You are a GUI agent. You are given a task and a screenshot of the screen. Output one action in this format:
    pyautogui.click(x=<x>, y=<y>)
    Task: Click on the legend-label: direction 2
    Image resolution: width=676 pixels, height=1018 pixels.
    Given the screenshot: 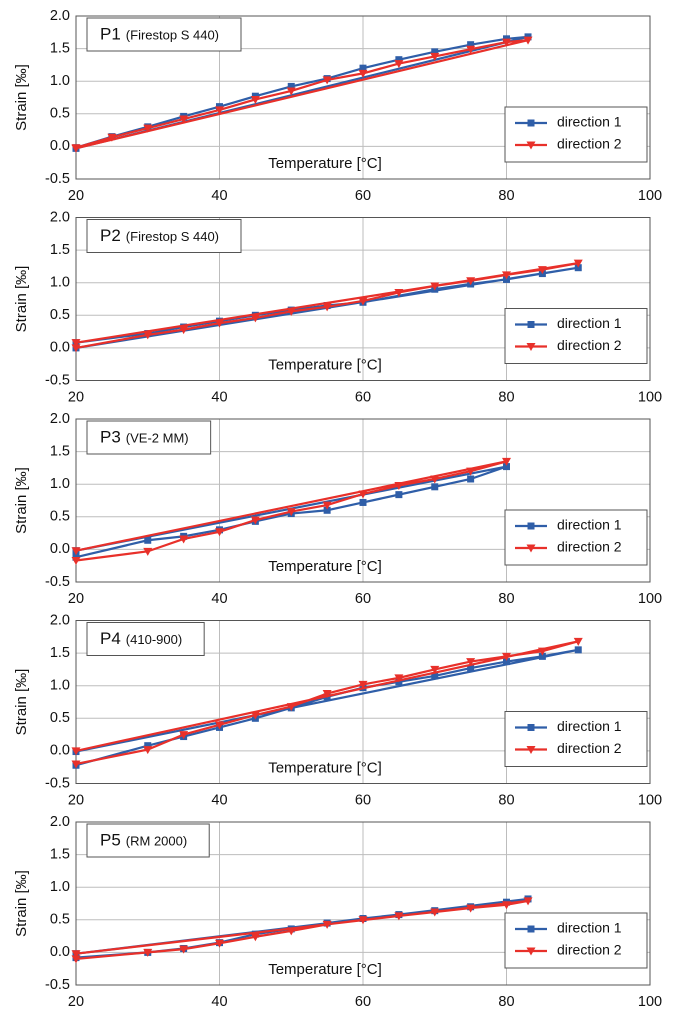 What is the action you would take?
    pyautogui.click(x=589, y=144)
    